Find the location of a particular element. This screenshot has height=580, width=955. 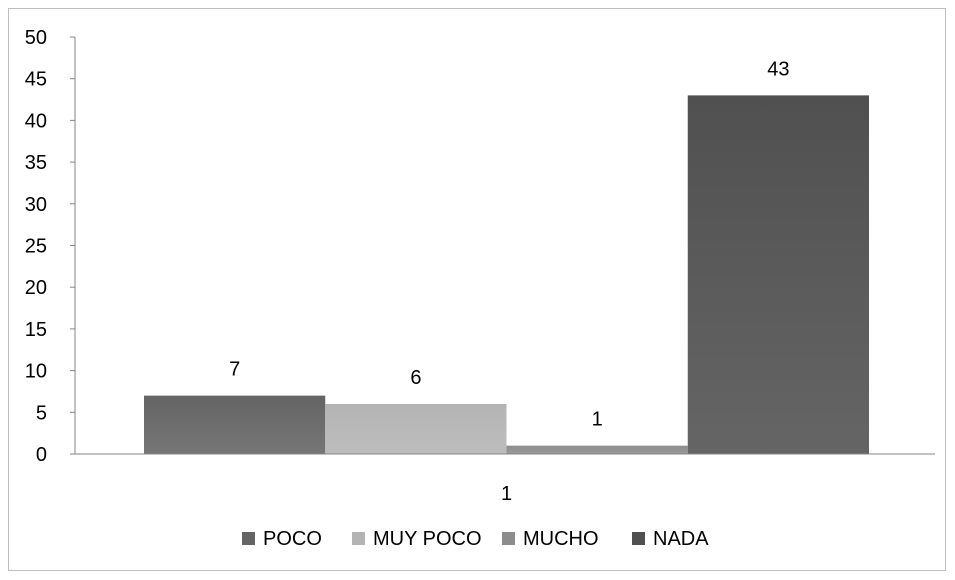

legend-label: MUY POCO is located at coordinates (427, 539).